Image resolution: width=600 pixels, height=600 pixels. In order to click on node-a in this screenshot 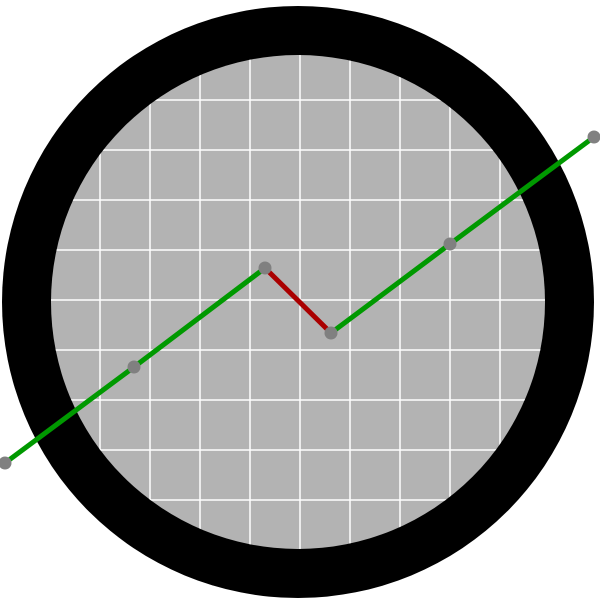, I will do `click(6, 463)`.